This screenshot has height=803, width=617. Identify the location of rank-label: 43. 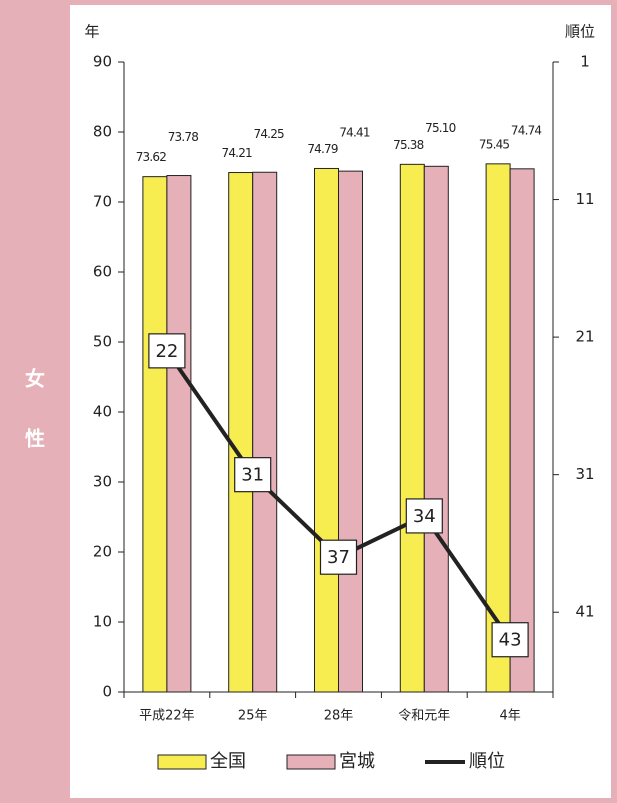
(510, 640).